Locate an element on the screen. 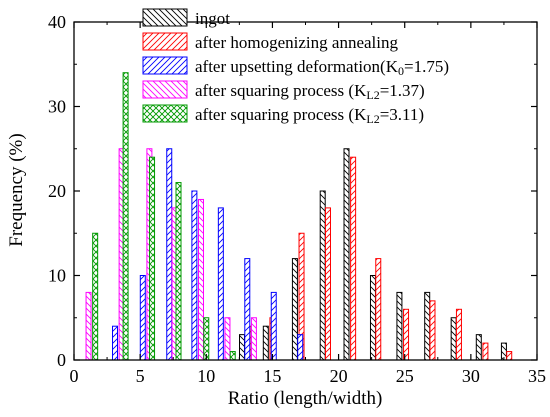 The image size is (550, 417). x-axis-label: Ratio (length/width) is located at coordinates (305, 398).